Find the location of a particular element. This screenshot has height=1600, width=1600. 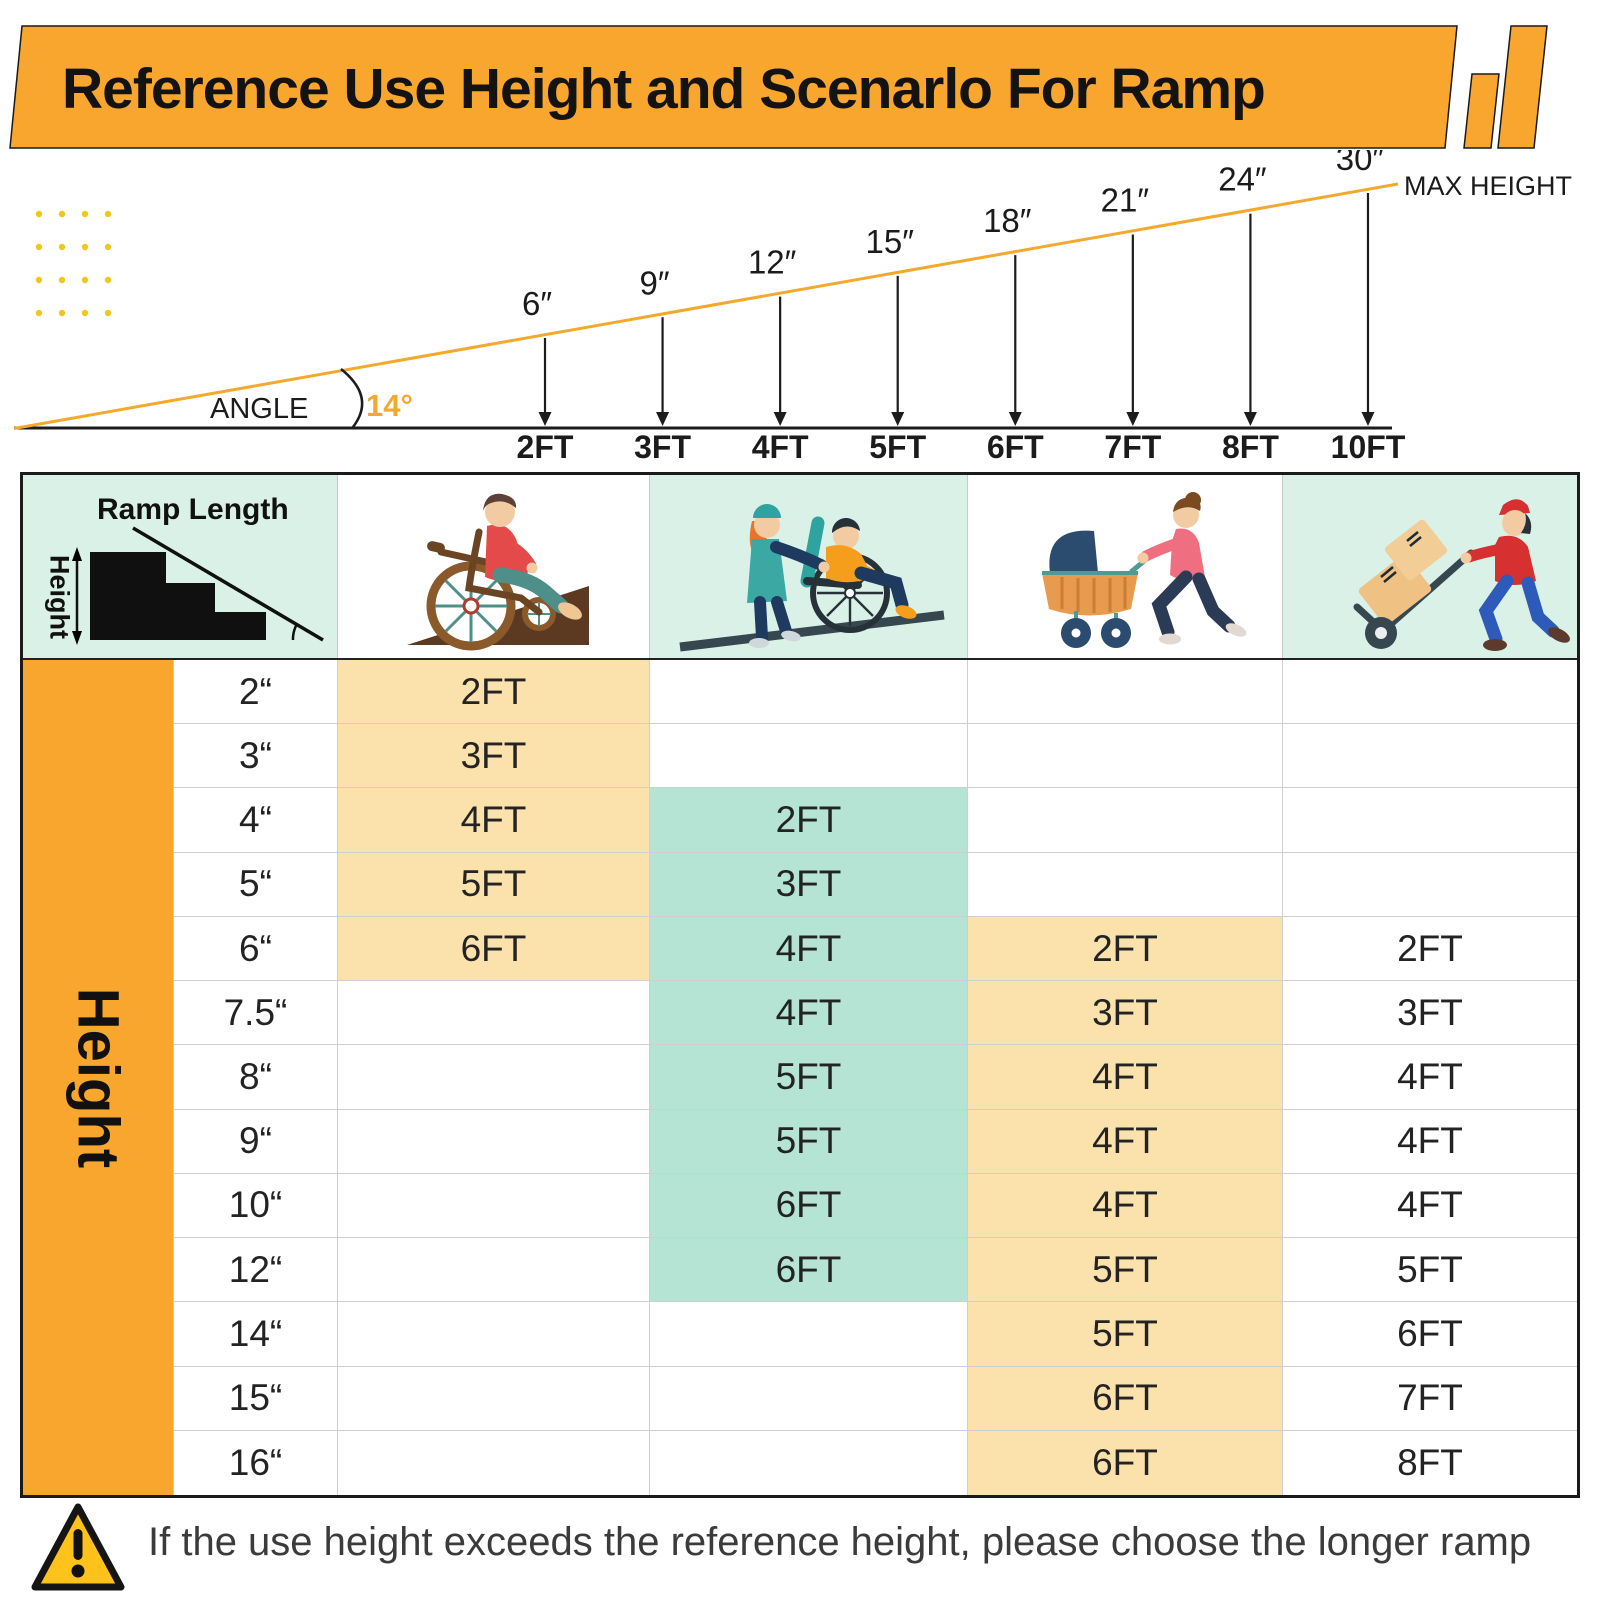

corner-cell-ramp-legend: Ramp Length Height is located at coordinates (180, 566).